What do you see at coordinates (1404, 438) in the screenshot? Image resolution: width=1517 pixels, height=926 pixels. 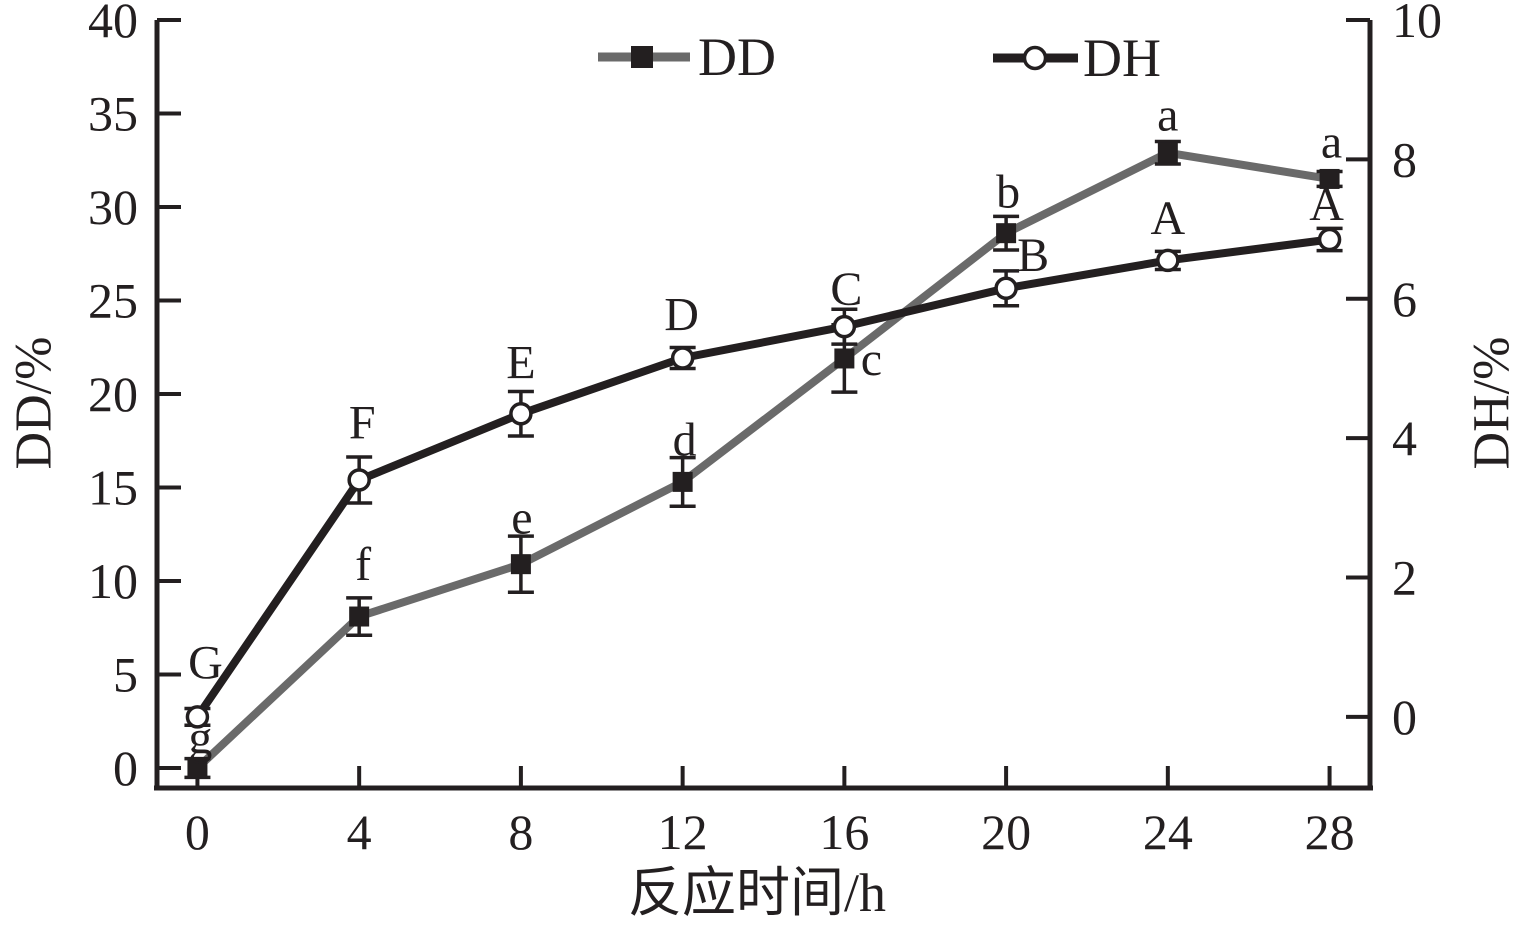 I see `right-axis-tick-label: 4` at bounding box center [1404, 438].